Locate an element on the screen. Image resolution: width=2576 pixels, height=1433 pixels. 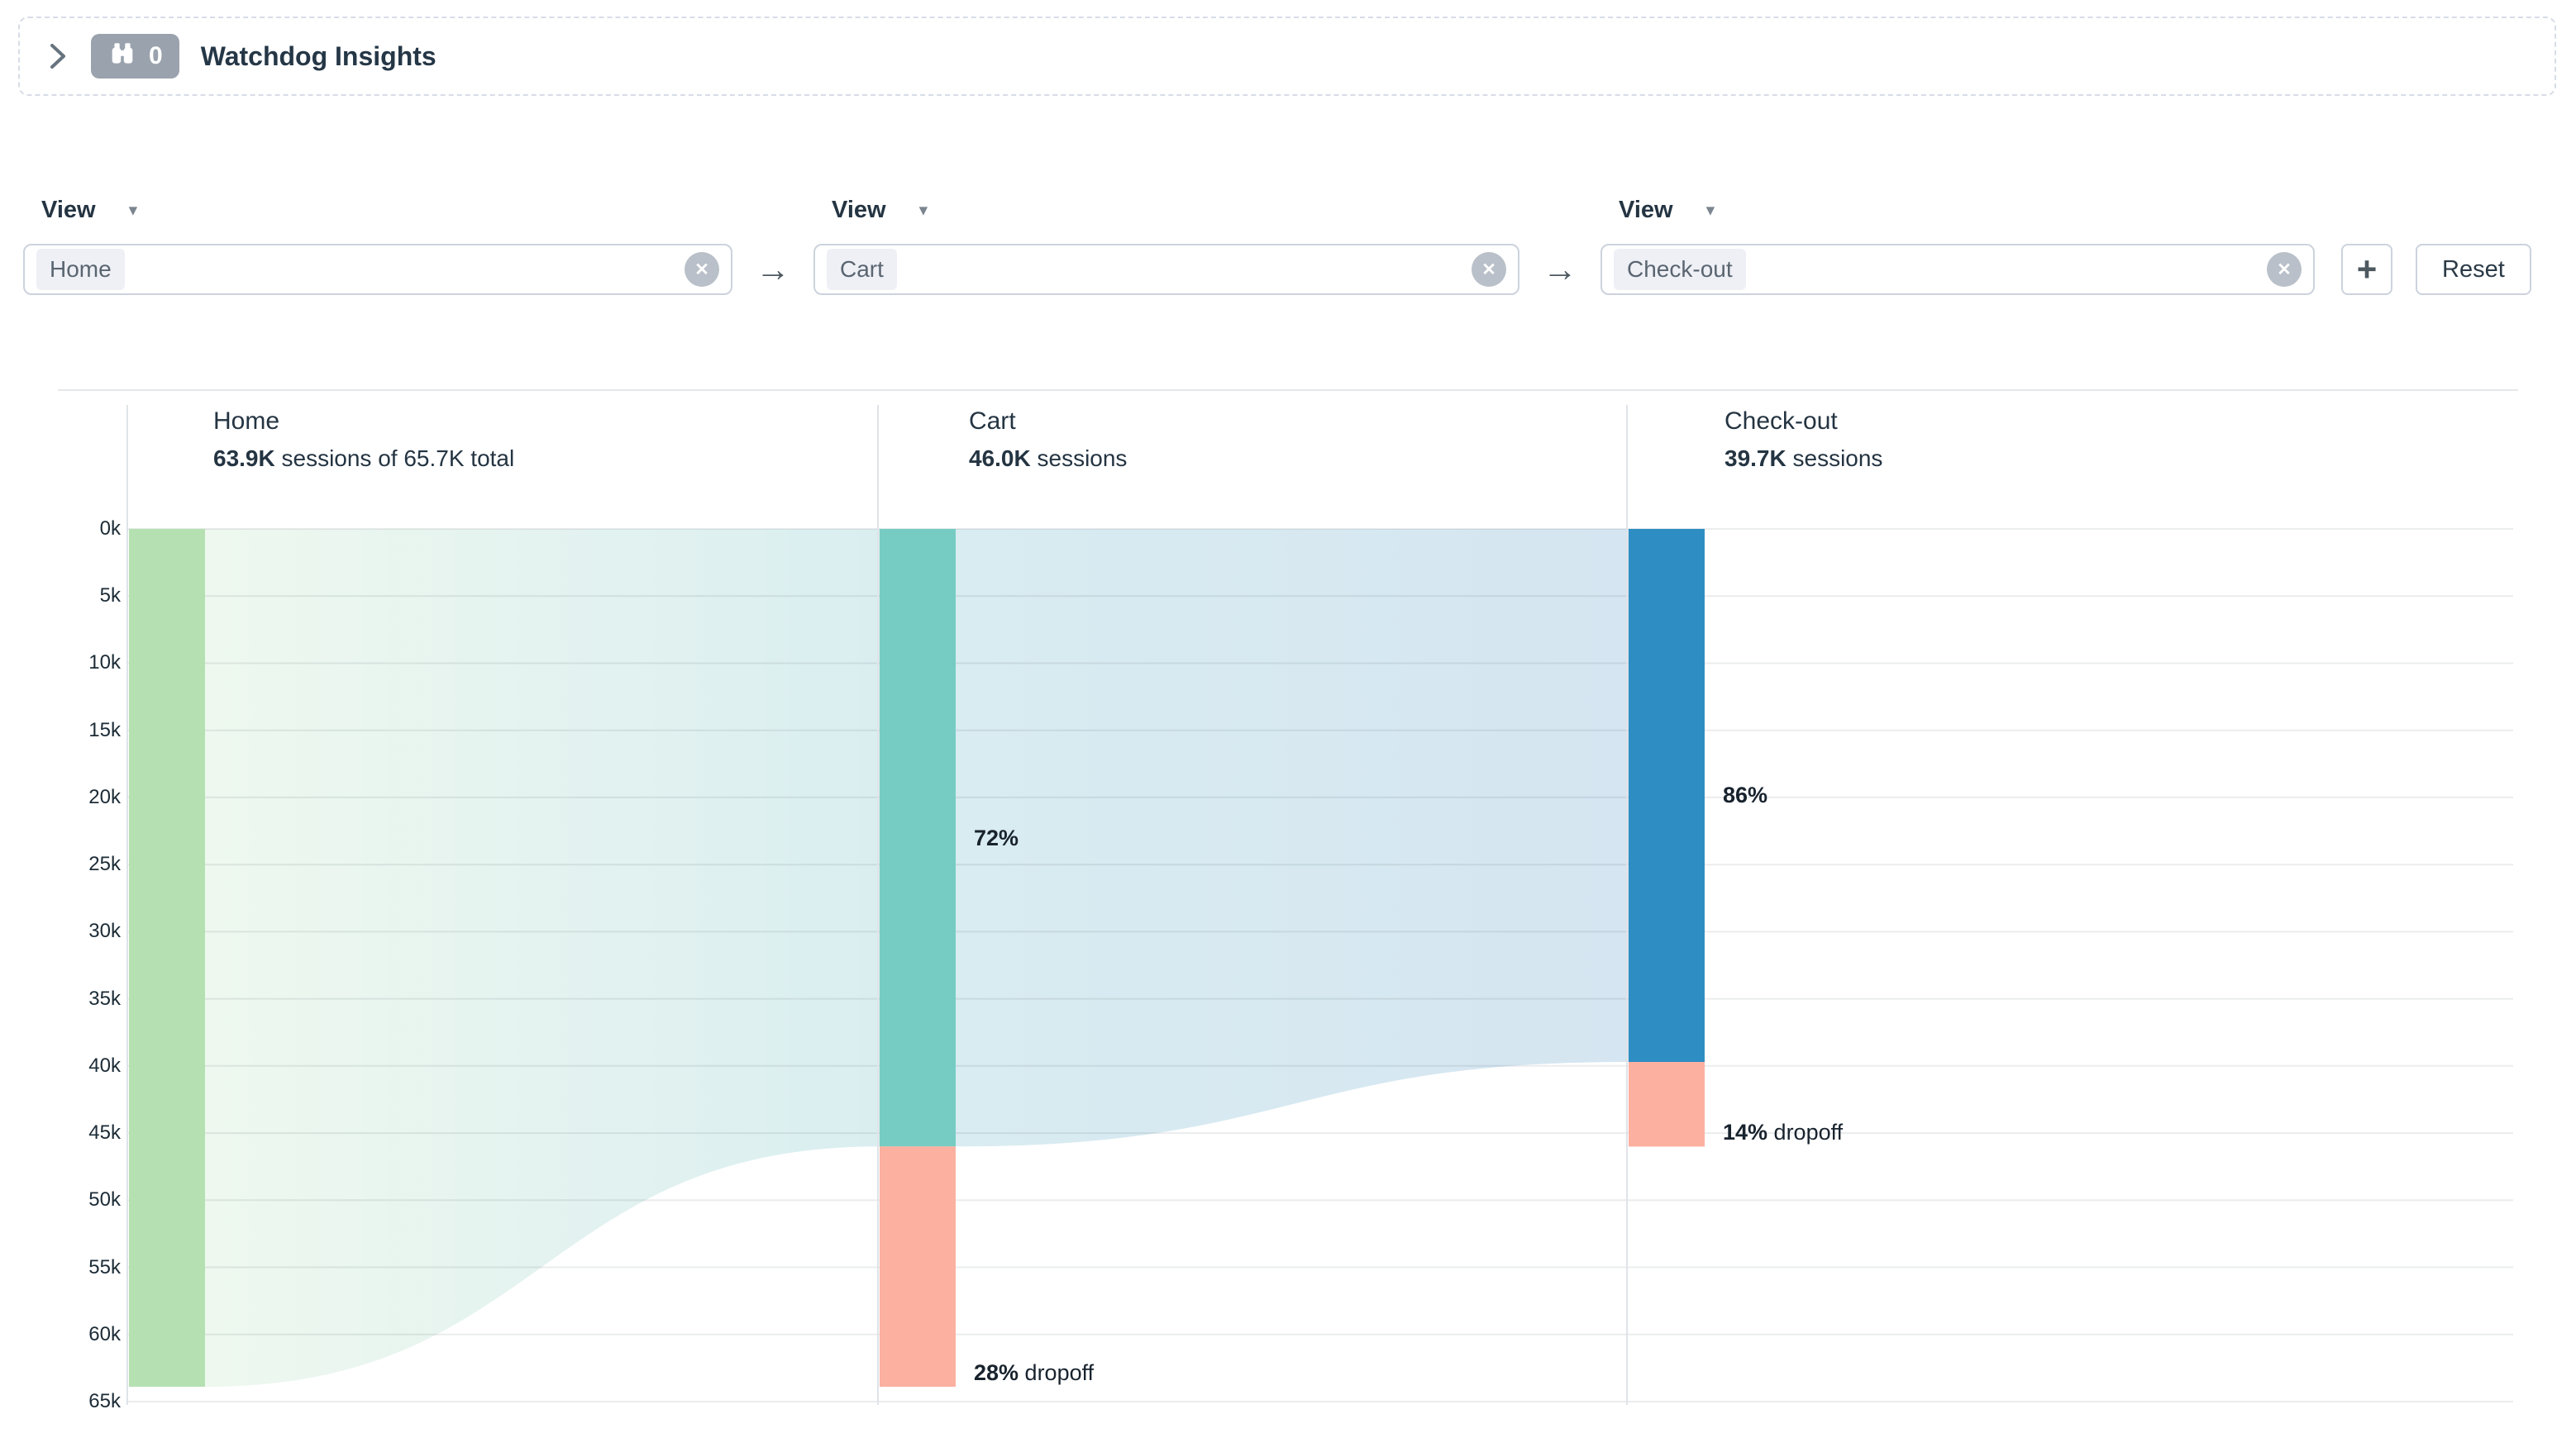
dropoff-bar-cart is located at coordinates (918, 1267).